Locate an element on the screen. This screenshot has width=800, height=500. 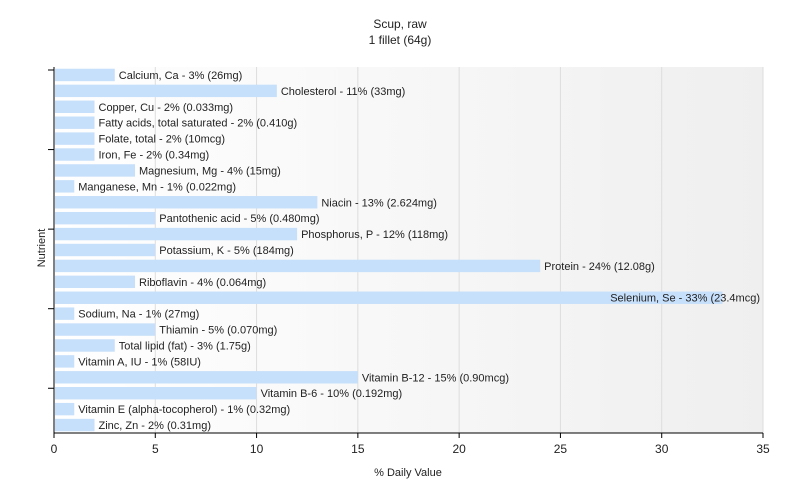
bar-label: Vitamin A, IU - 1% (58IU) is located at coordinates (139, 362).